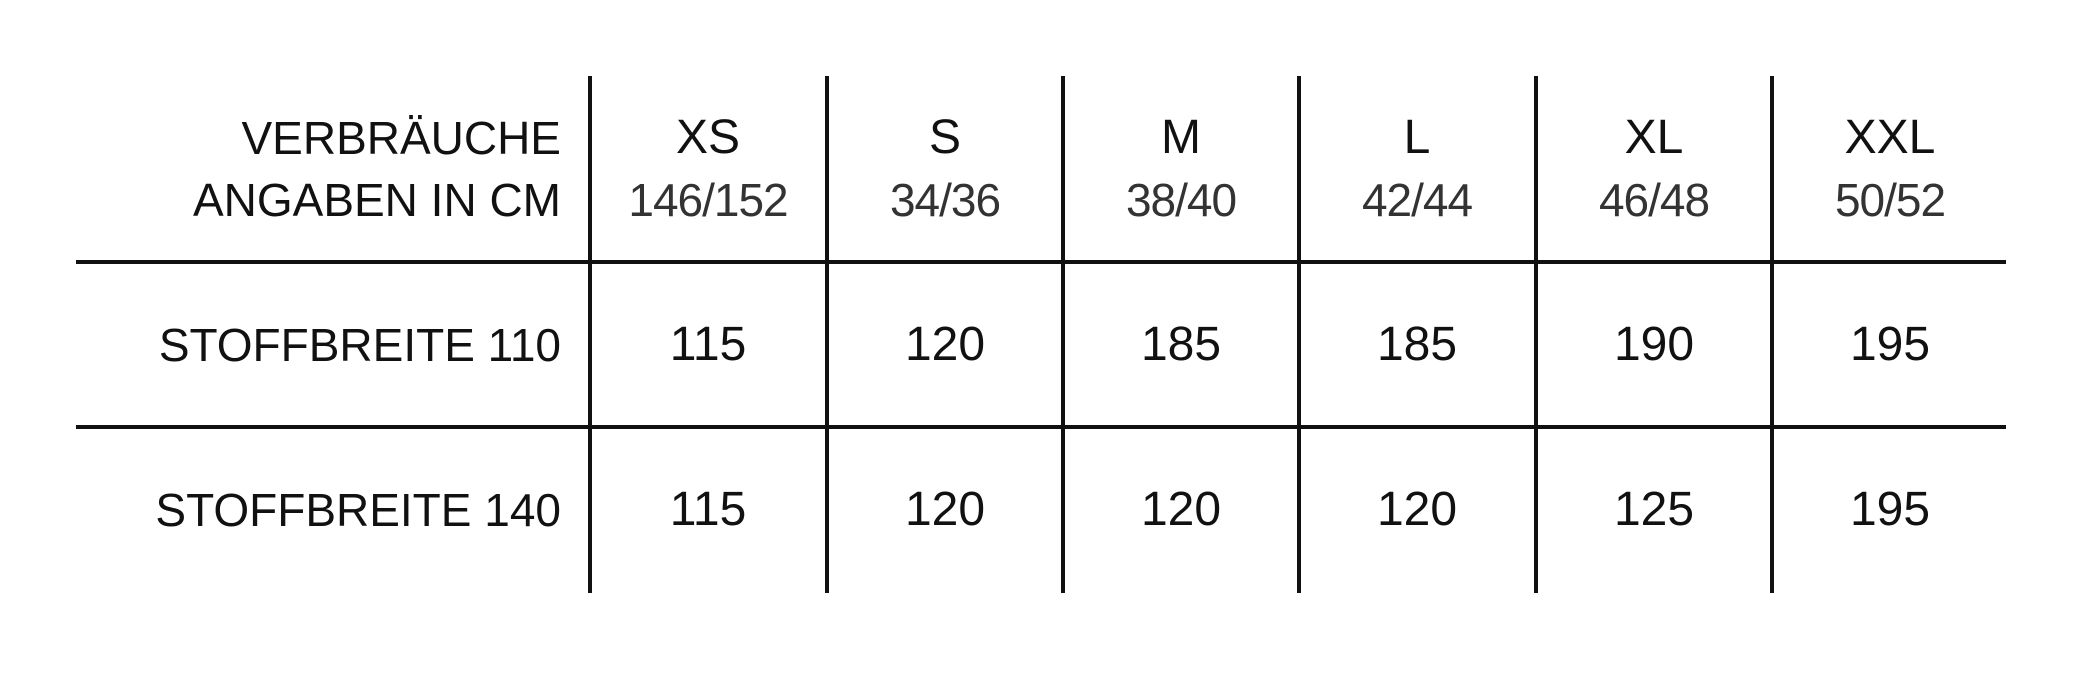  I want to click on header-label: VERBRÄUCHE ANGABEN IN CM, so click(377, 169).